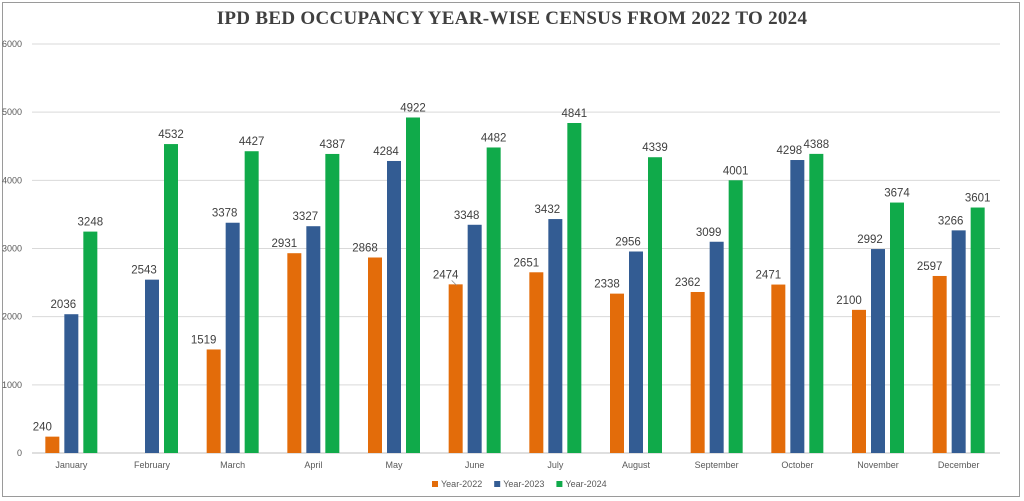 This screenshot has height=501, width=1024. Describe the element at coordinates (870, 240) in the screenshot. I see `data-label: 2992` at that location.